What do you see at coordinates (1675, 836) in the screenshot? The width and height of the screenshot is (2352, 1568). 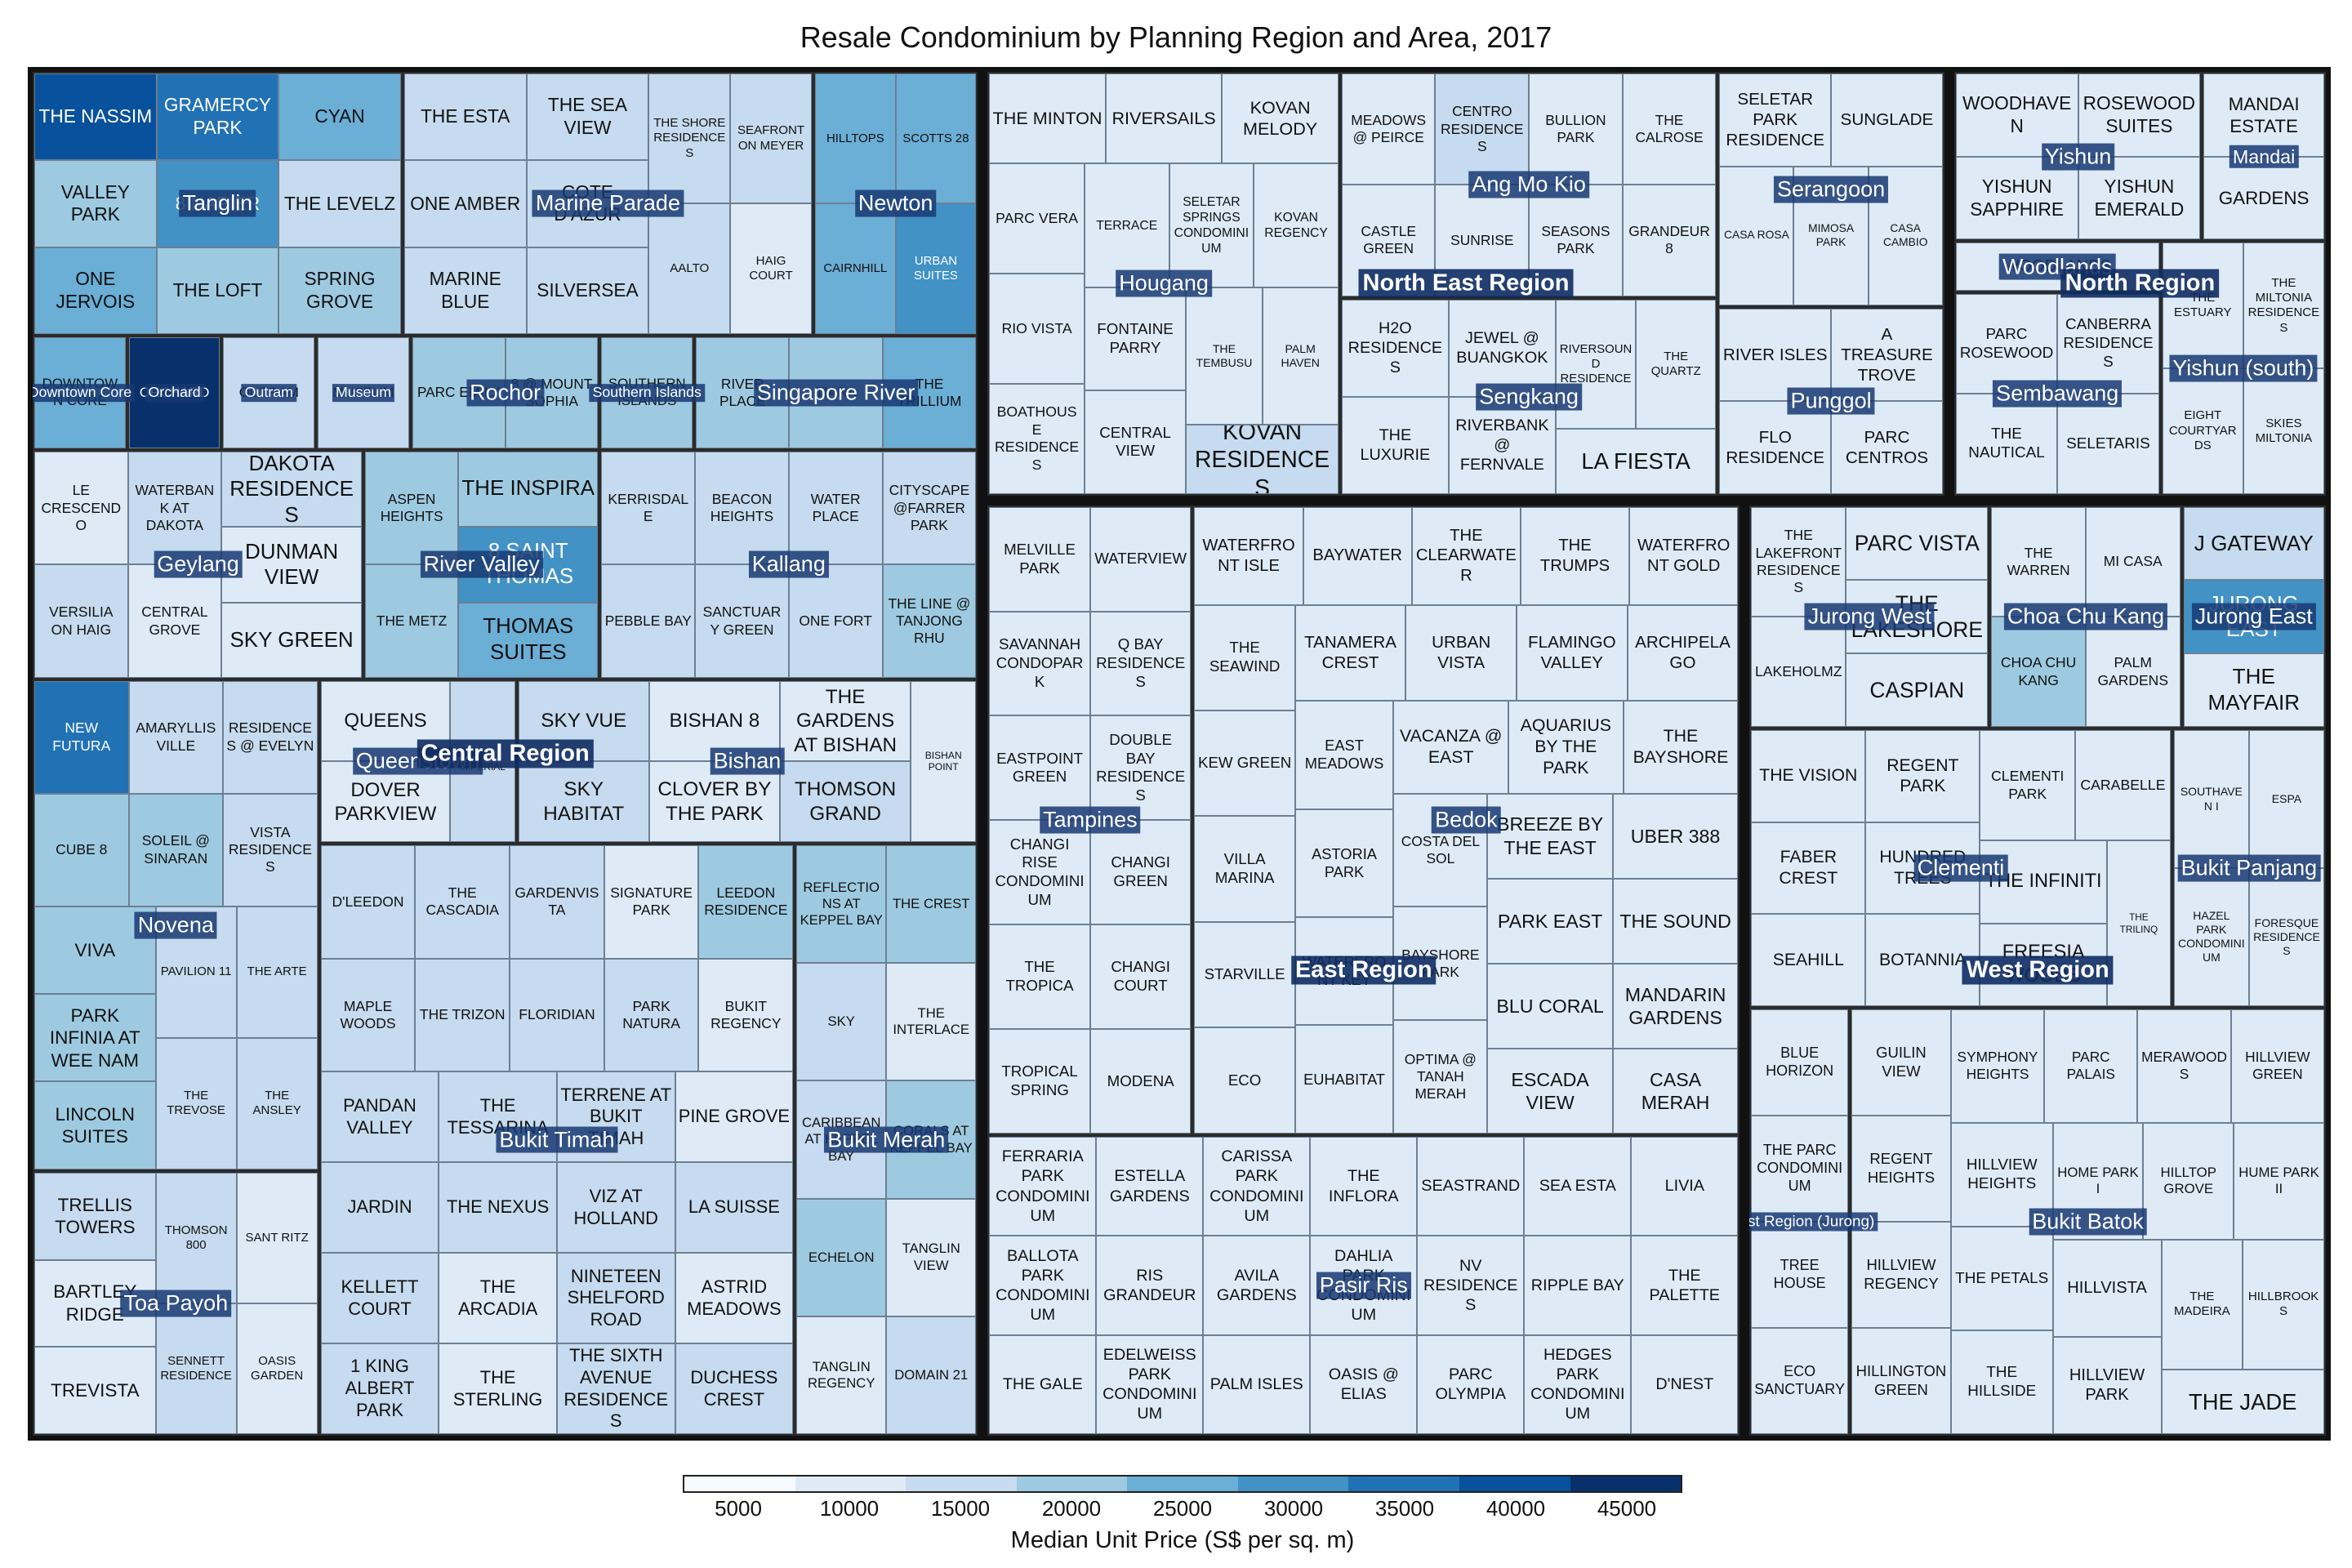 I see `tile-label: UBER 388` at bounding box center [1675, 836].